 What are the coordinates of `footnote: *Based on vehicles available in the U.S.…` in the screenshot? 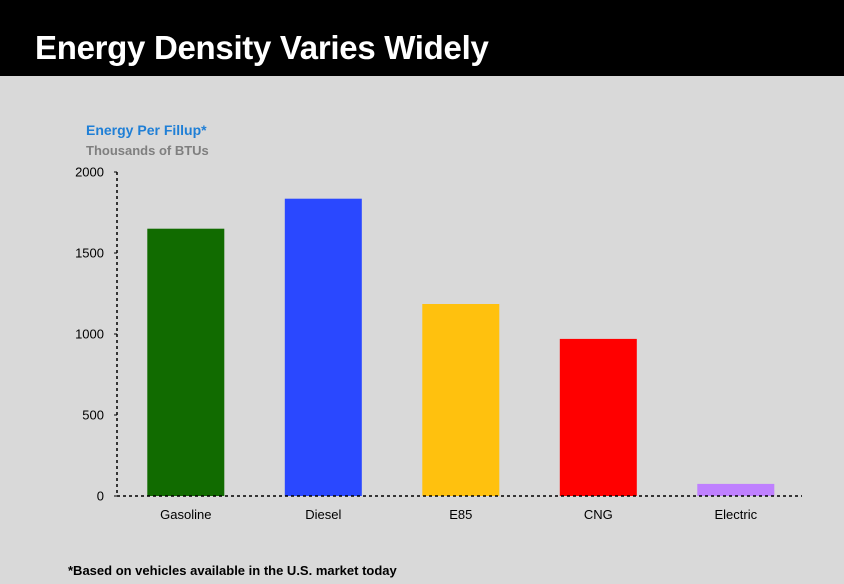 It's located at (232, 570).